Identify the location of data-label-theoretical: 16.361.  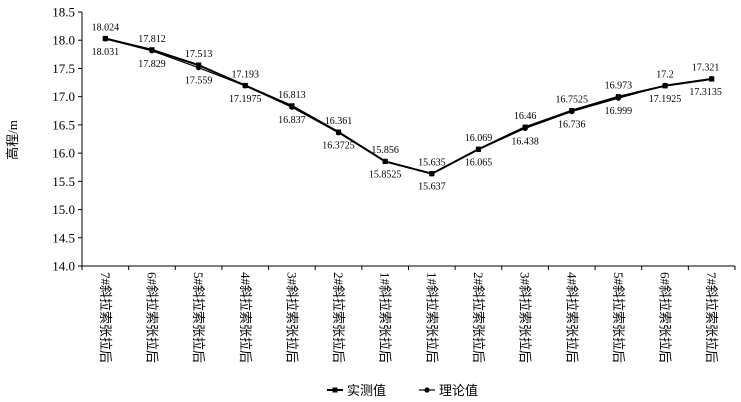
(339, 121).